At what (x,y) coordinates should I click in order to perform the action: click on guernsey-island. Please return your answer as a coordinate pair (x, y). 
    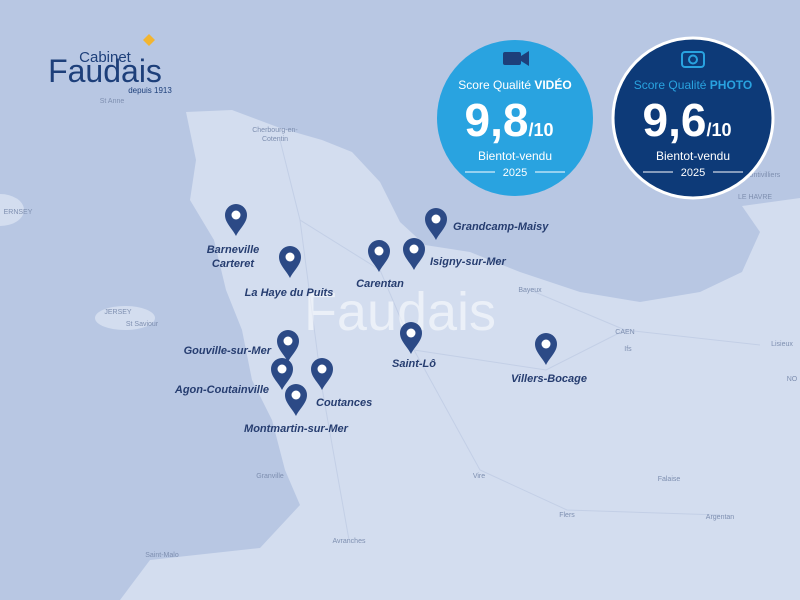
    Looking at the image, I should click on (12, 210).